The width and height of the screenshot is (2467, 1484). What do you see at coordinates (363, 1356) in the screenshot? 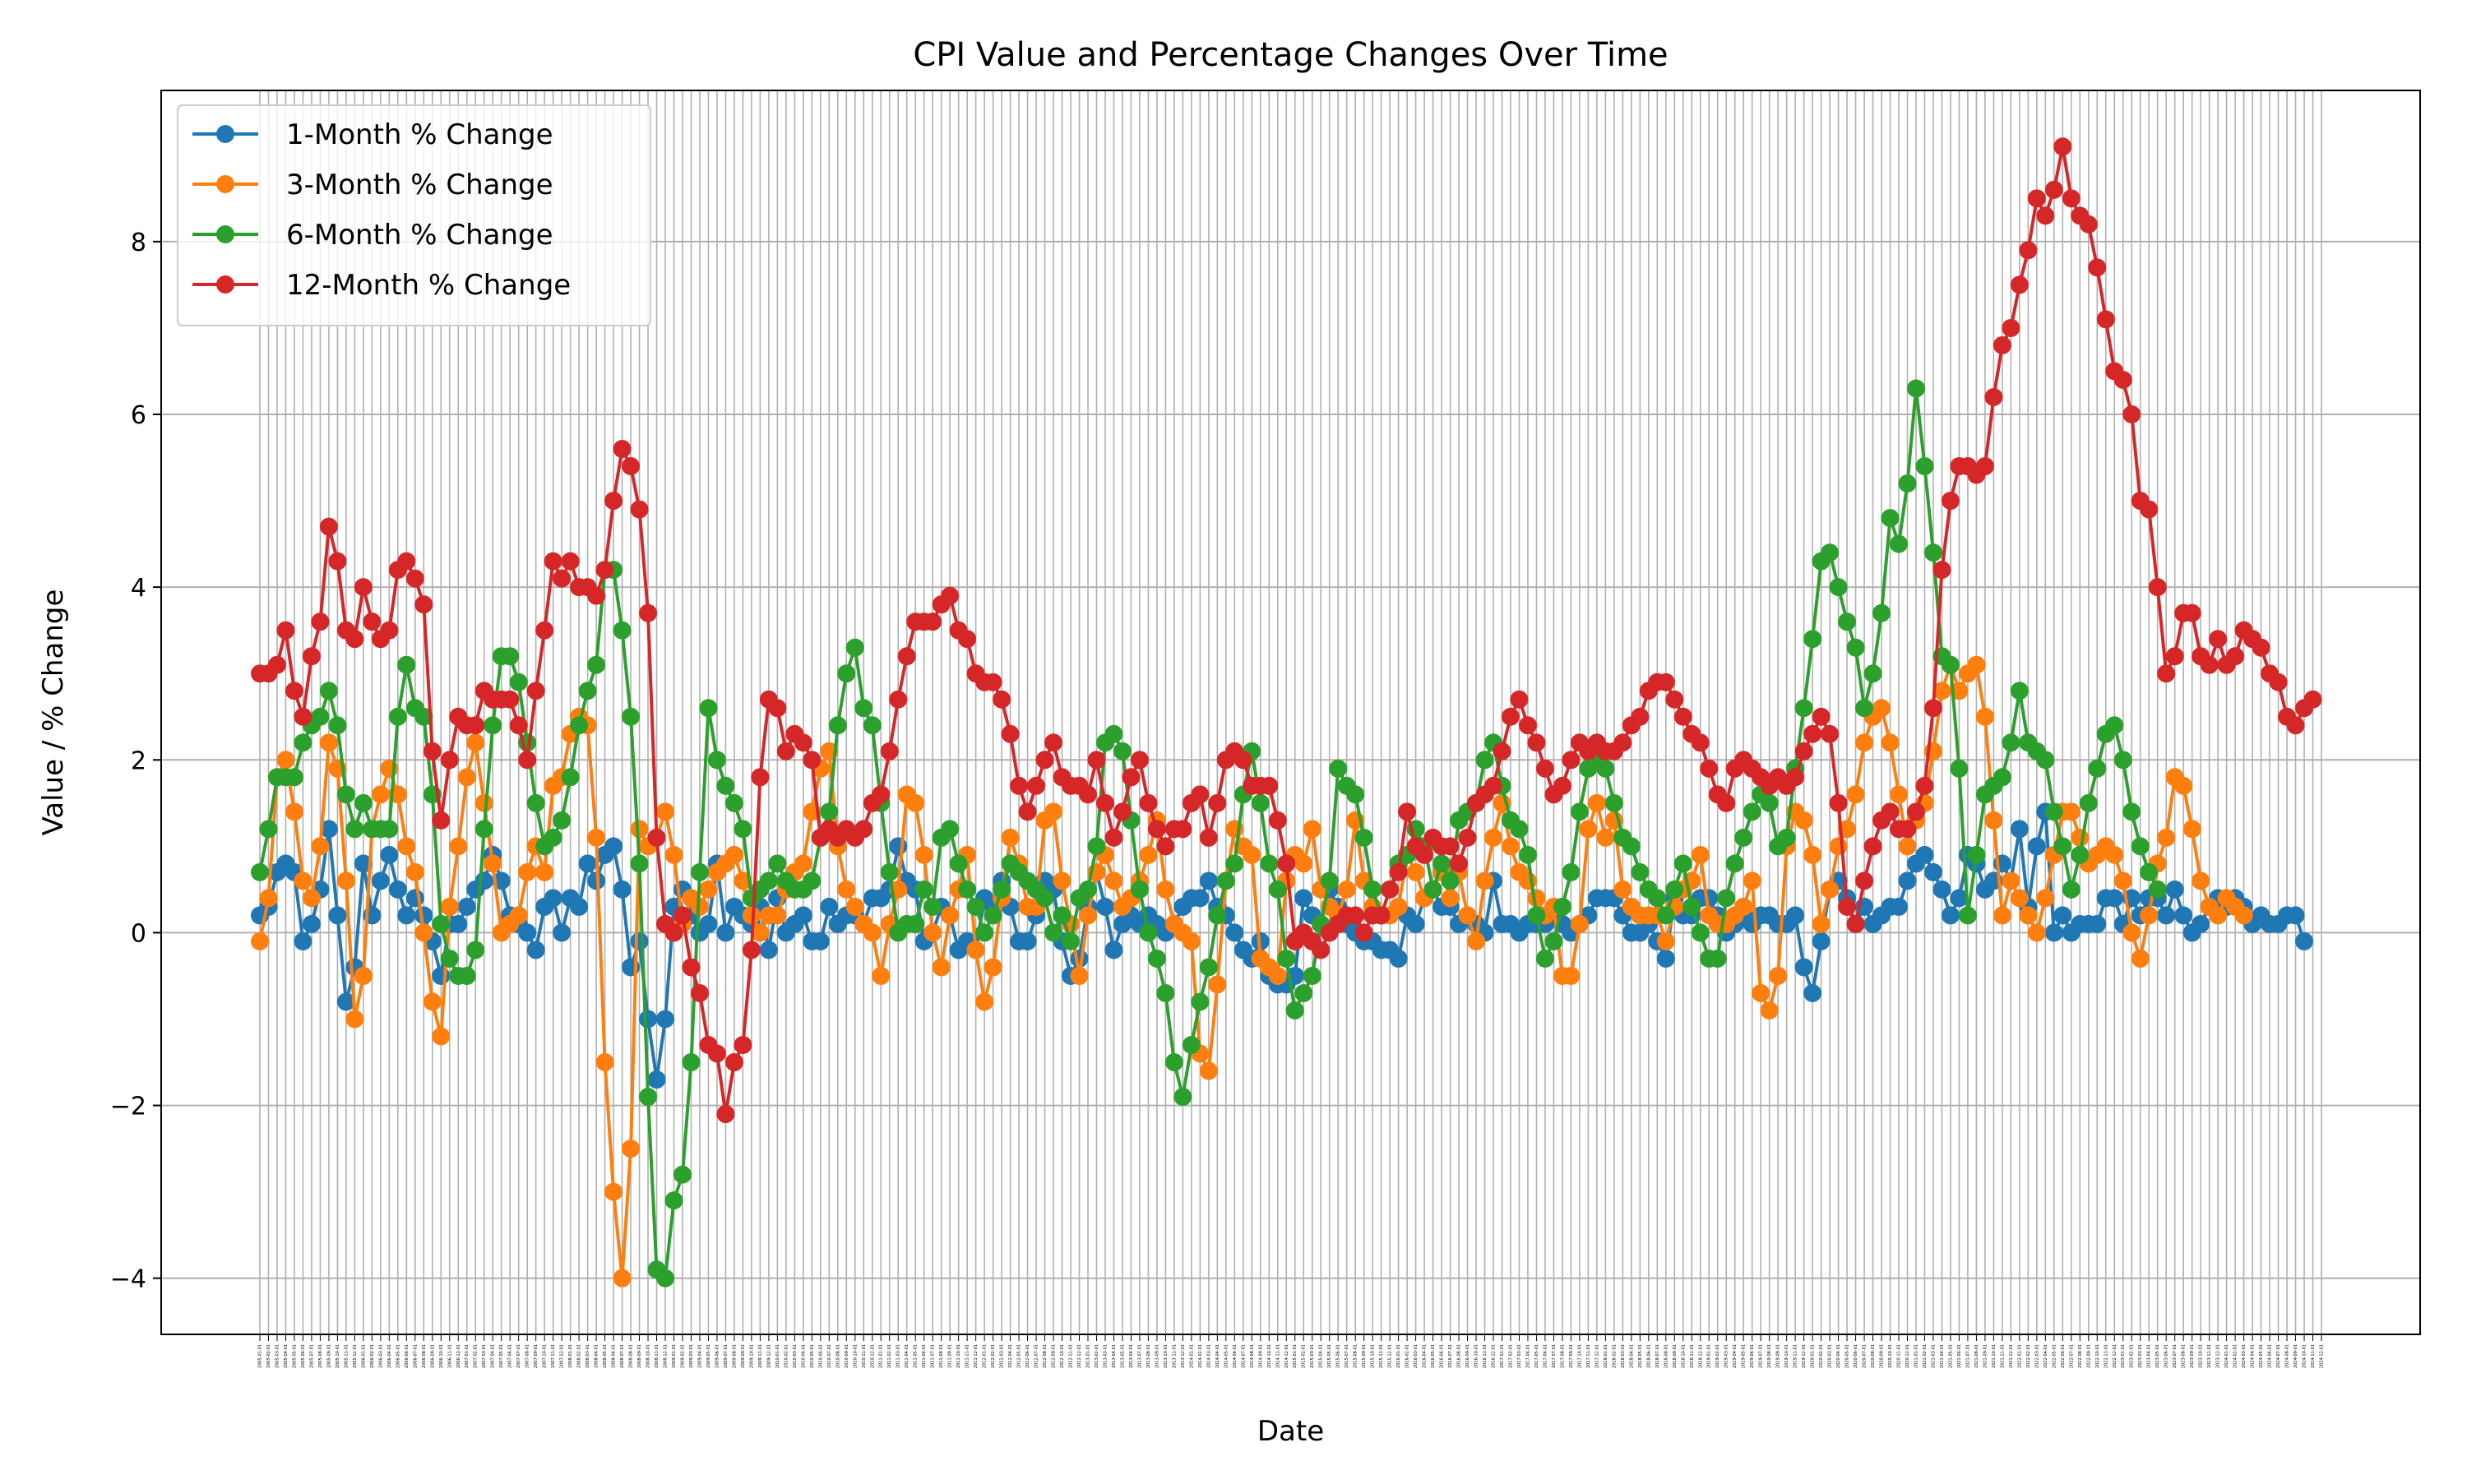
I see `x-tick-label: 2006-01-01` at bounding box center [363, 1356].